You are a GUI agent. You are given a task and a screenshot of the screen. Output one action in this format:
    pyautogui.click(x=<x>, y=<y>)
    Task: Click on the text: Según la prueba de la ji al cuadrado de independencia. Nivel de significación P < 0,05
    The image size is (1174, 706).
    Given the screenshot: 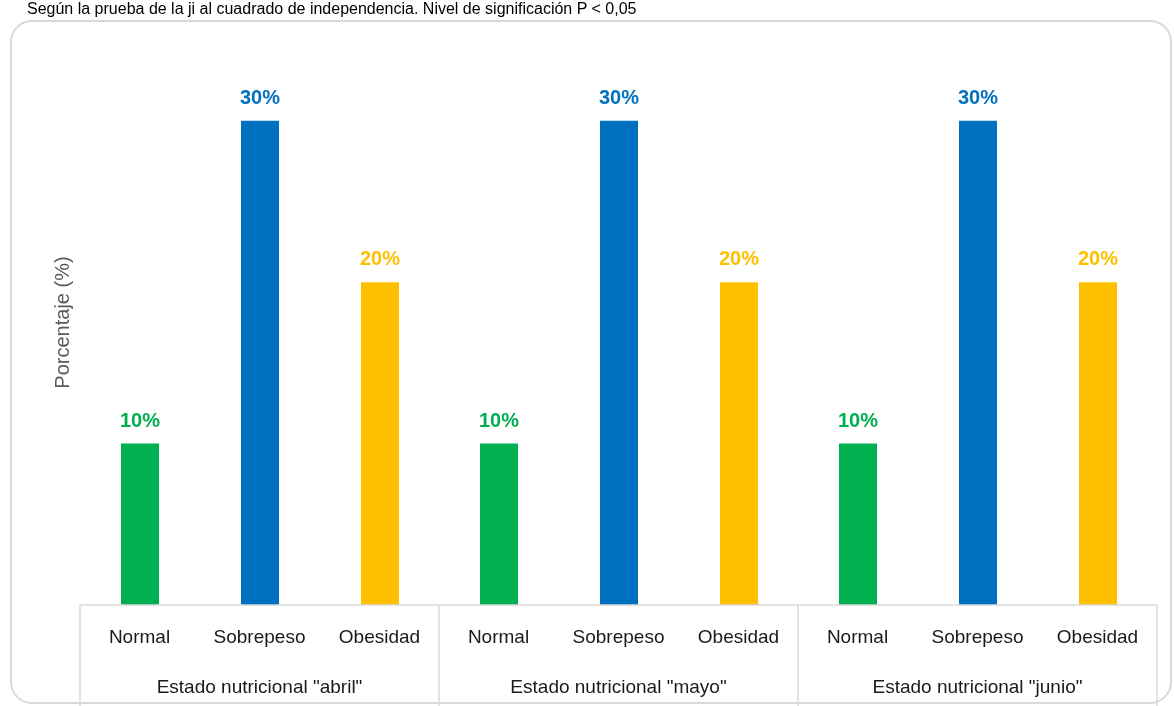 What is the action you would take?
    pyautogui.click(x=332, y=8)
    